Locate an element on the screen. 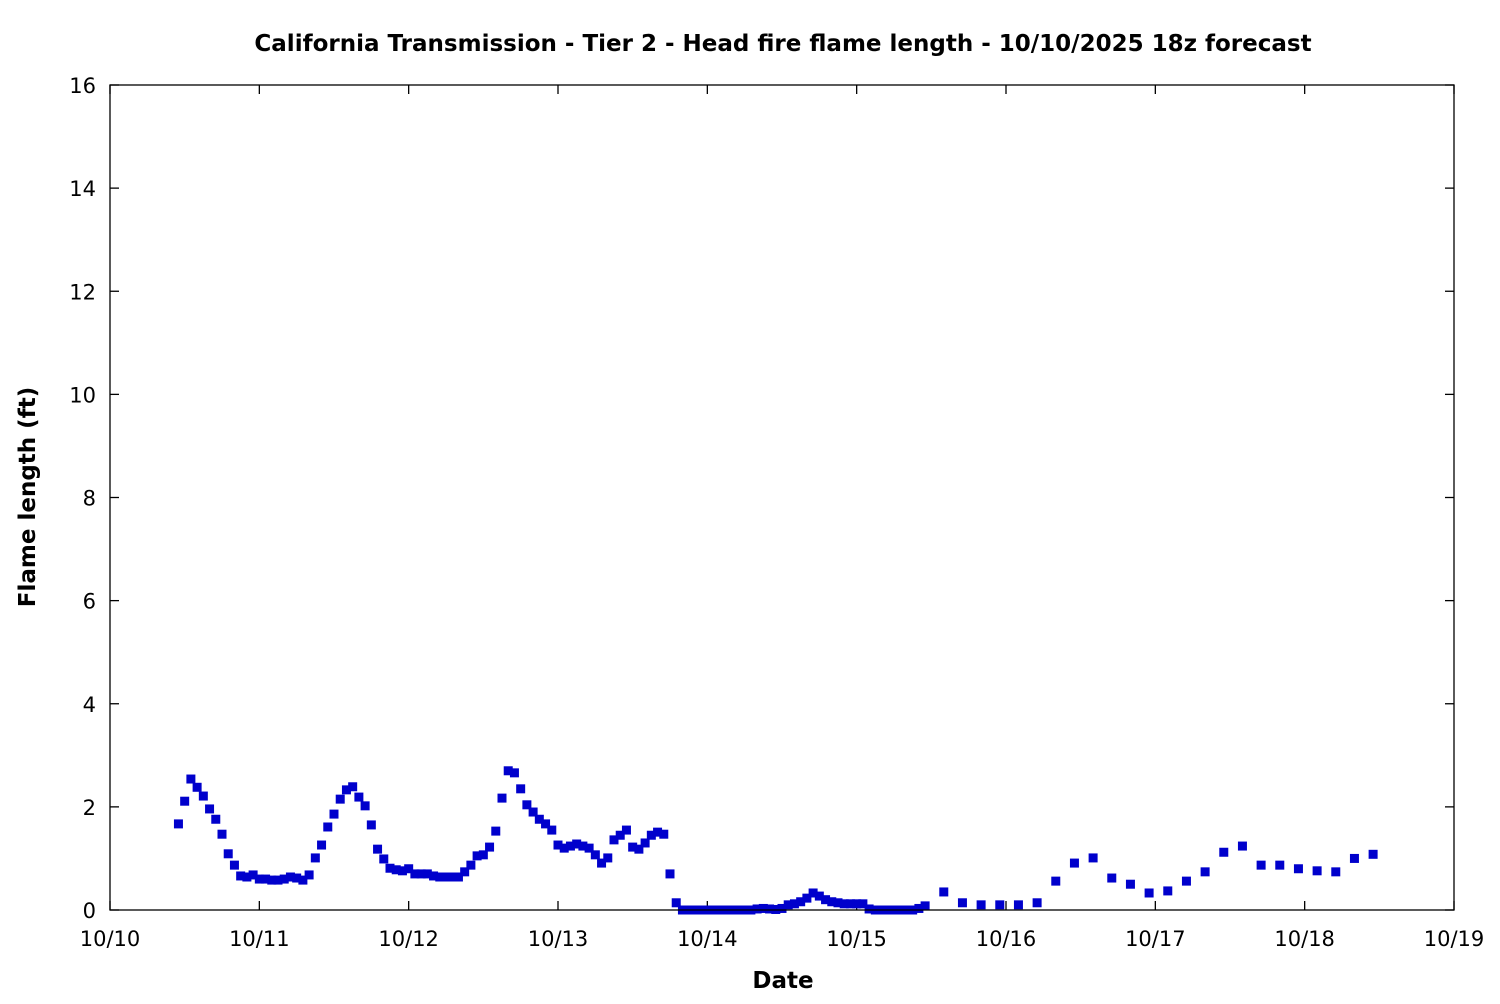  x-tick-label: 10/16 is located at coordinates (1006, 939).